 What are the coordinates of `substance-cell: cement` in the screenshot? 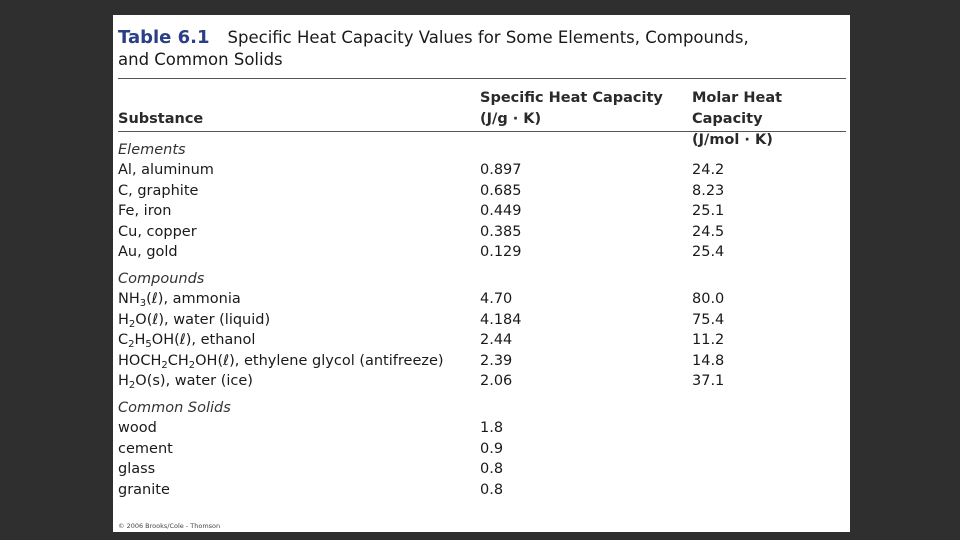 It's located at (145, 448).